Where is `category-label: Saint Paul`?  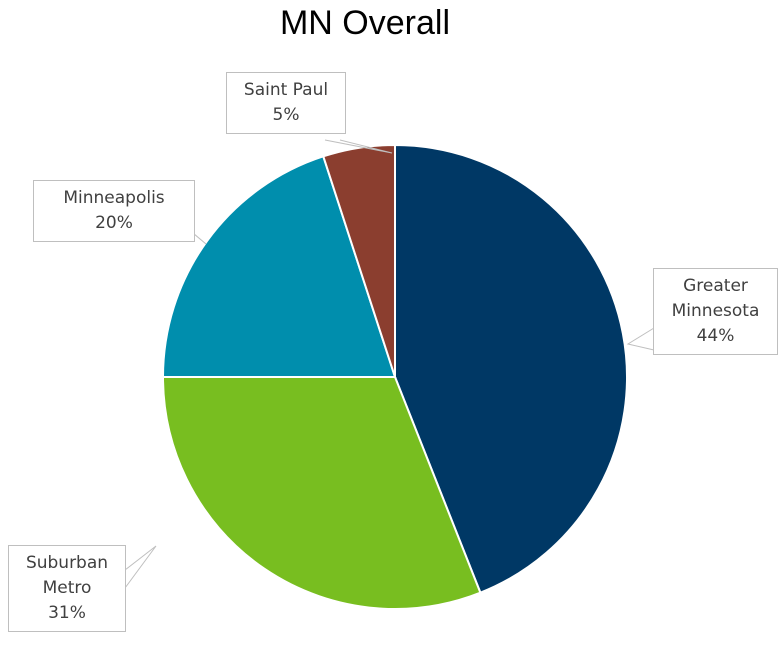
category-label: Saint Paul is located at coordinates (286, 90).